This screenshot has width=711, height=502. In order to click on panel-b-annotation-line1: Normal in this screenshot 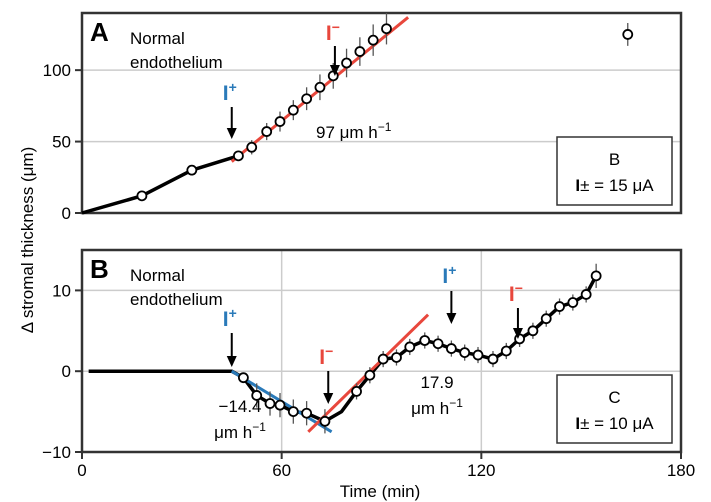, I will do `click(157, 275)`.